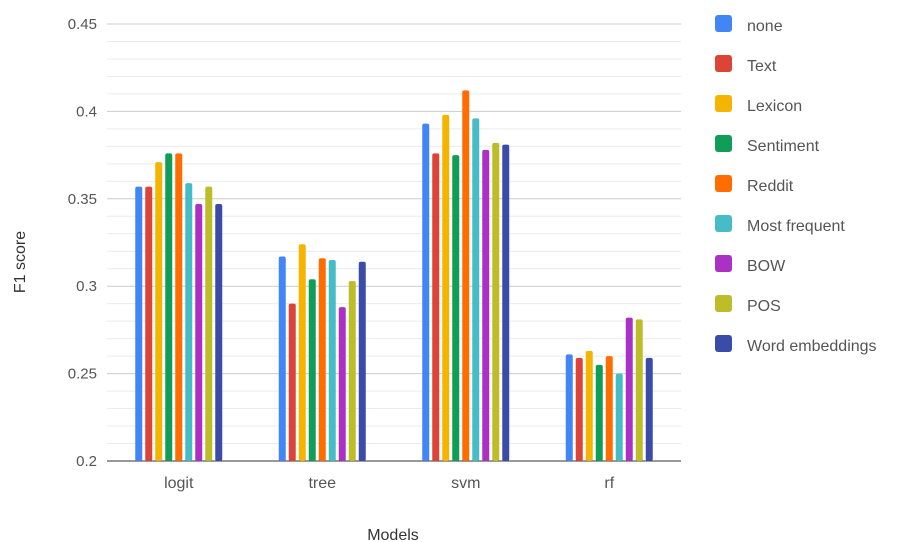 The width and height of the screenshot is (906, 542). I want to click on legend-label: Lexicon, so click(774, 106).